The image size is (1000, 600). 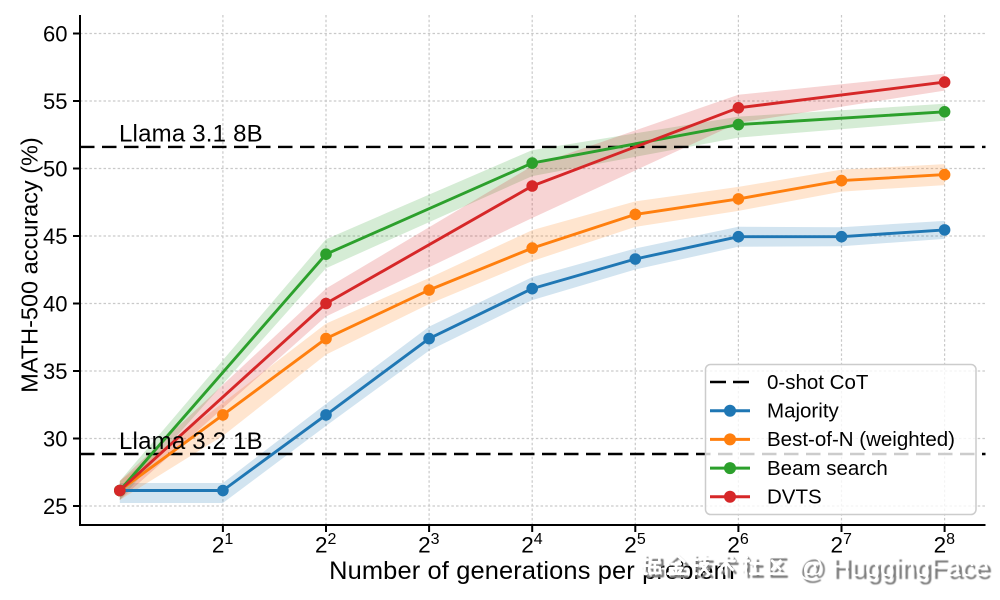 What do you see at coordinates (55, 303) in the screenshot?
I see `svg-text: 40` at bounding box center [55, 303].